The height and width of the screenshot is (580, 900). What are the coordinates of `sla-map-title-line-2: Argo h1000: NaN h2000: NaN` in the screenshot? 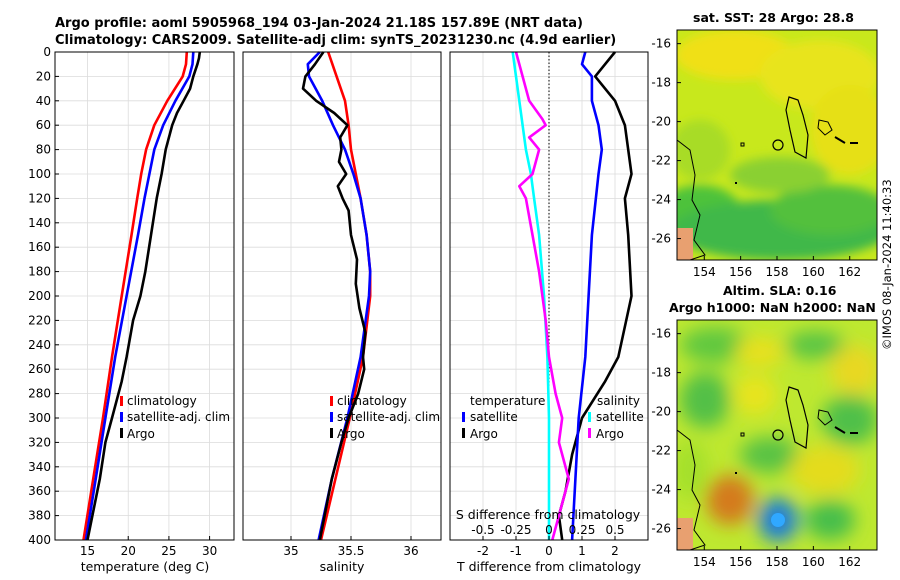 It's located at (772, 307).